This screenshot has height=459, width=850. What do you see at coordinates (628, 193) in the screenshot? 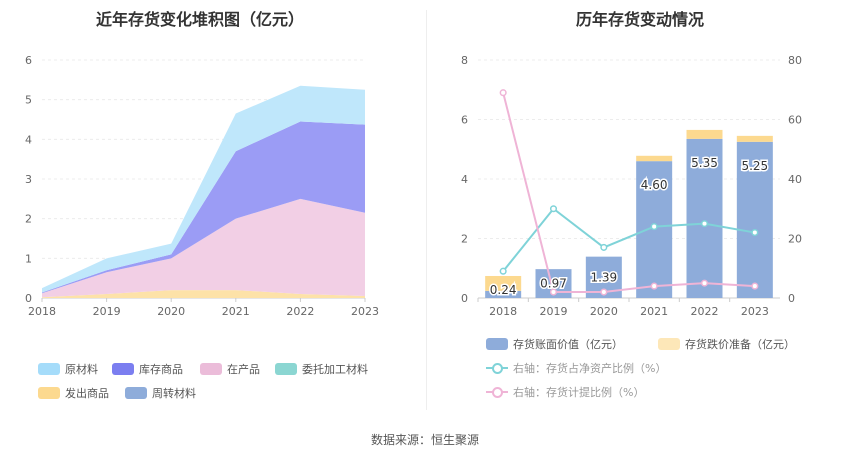
I see `line-series-provision-ratio` at bounding box center [628, 193].